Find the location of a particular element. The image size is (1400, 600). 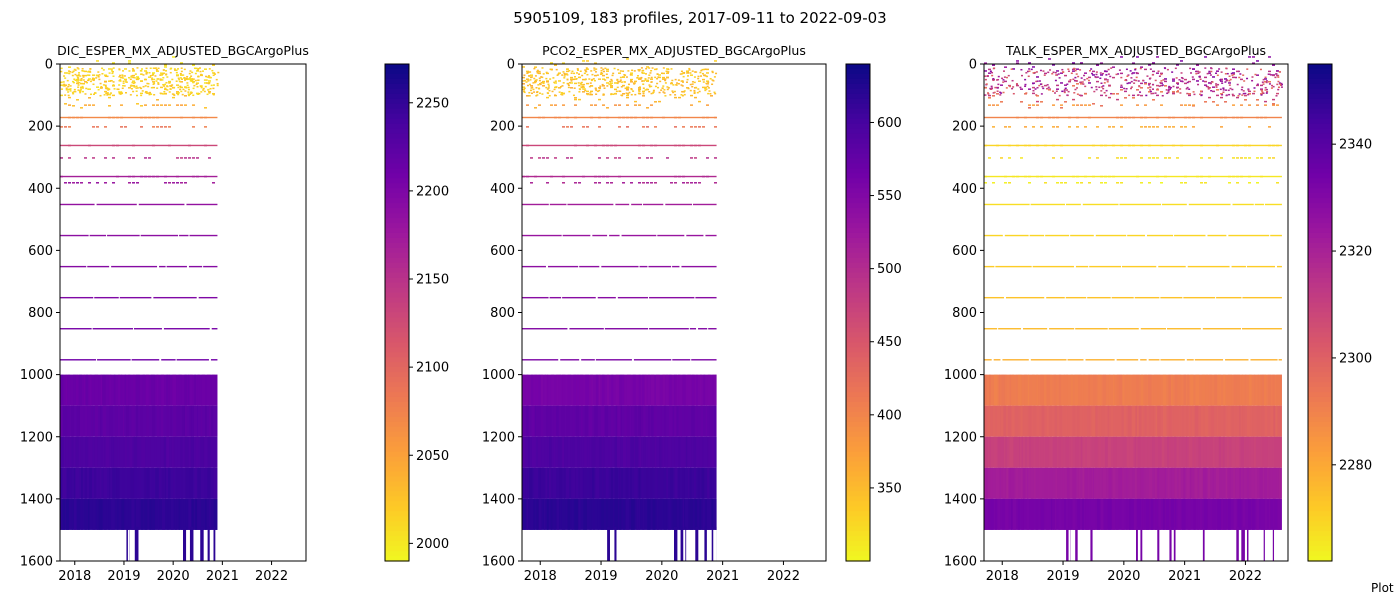

deep-column is located at coordinates (1141, 543).